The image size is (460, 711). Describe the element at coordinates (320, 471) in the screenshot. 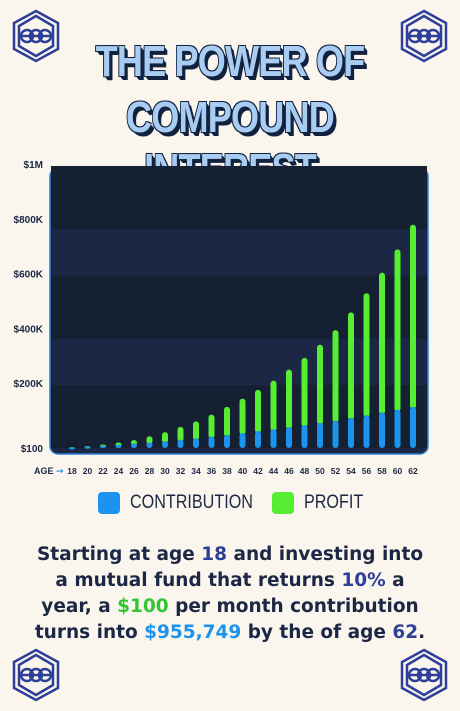

I see `x-tick-label: 50` at that location.